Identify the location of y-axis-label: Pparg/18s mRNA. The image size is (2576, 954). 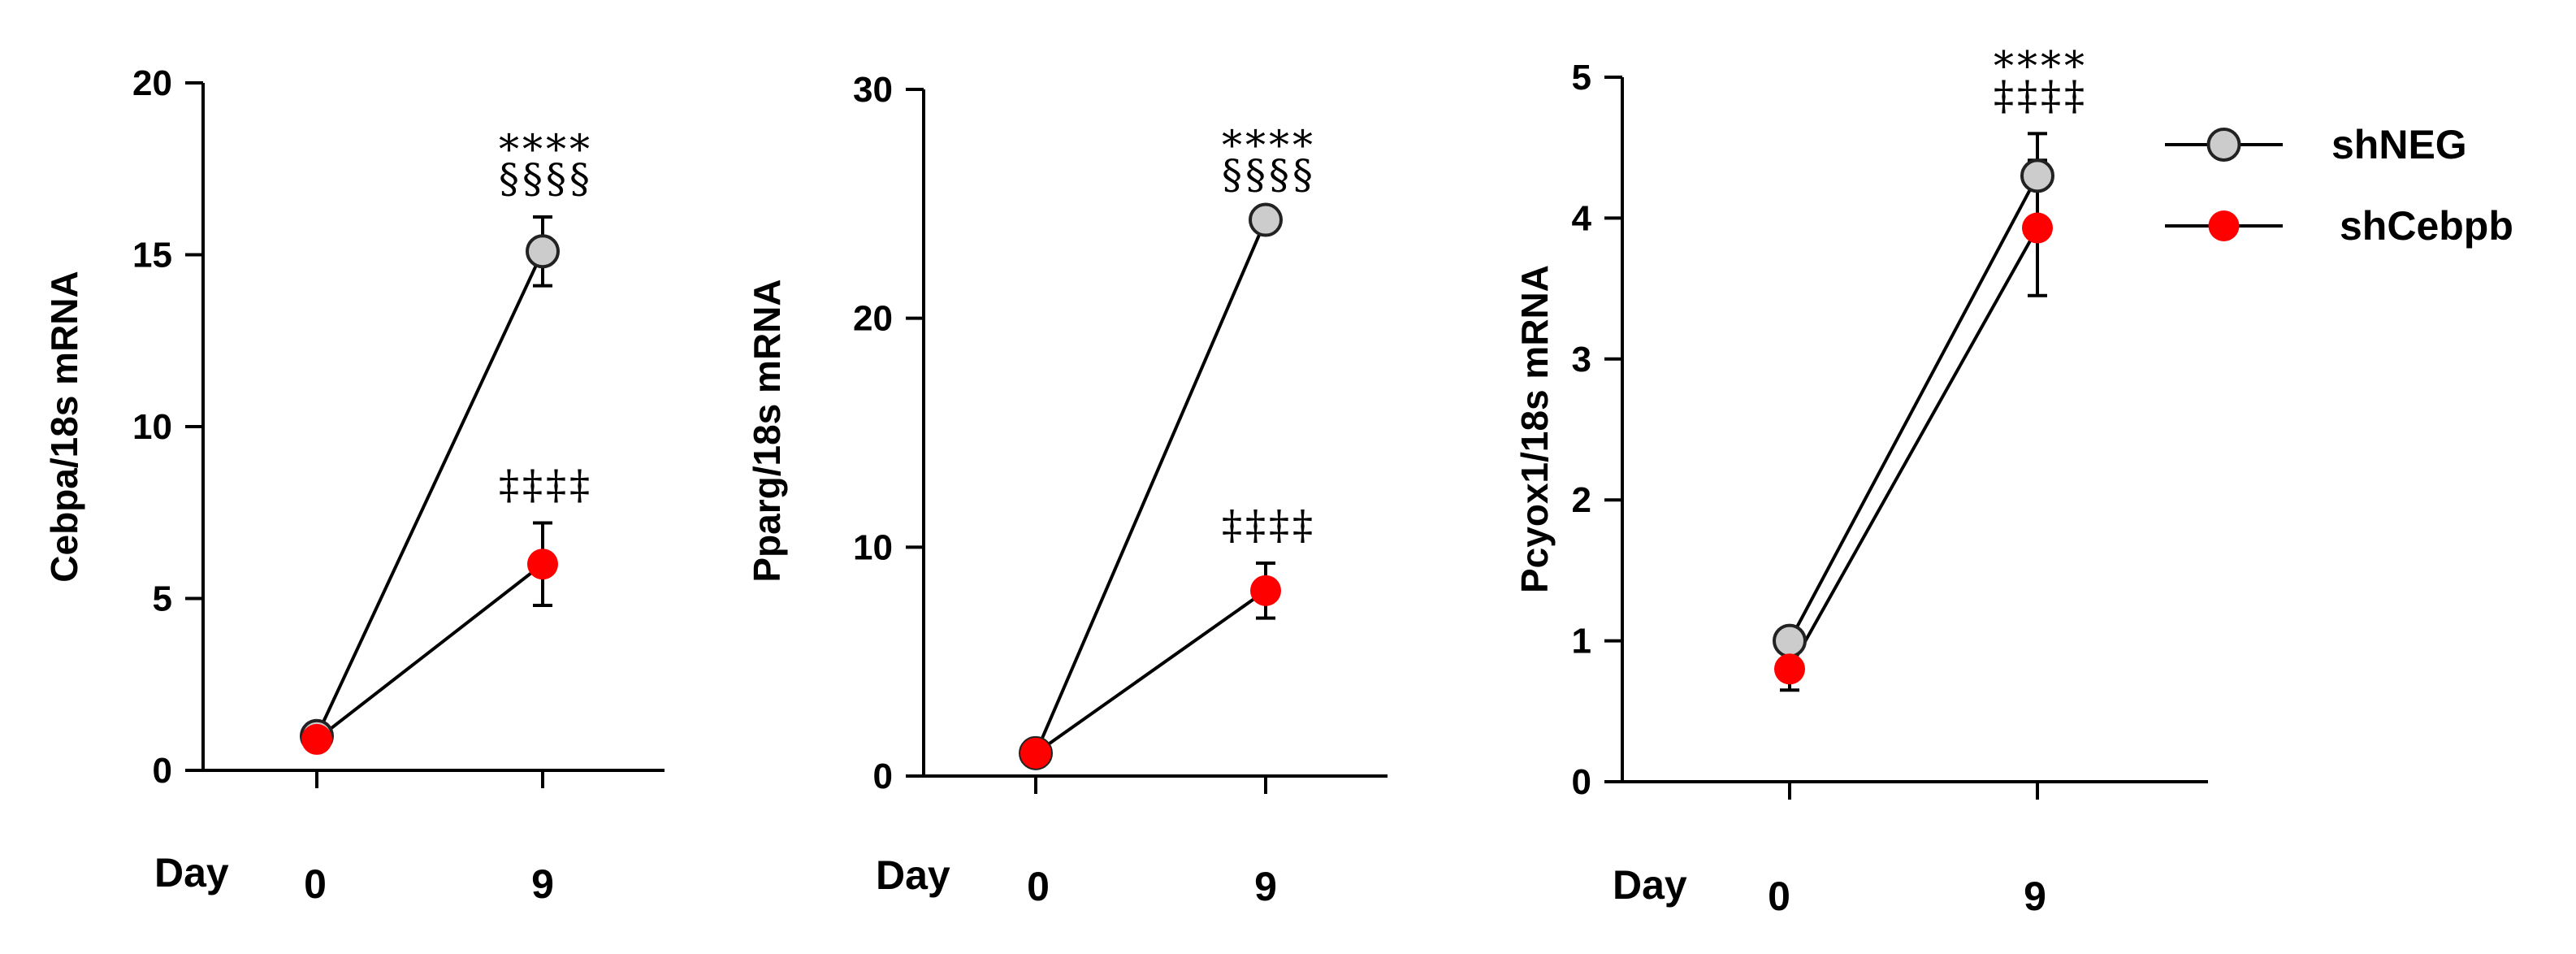
(767, 430).